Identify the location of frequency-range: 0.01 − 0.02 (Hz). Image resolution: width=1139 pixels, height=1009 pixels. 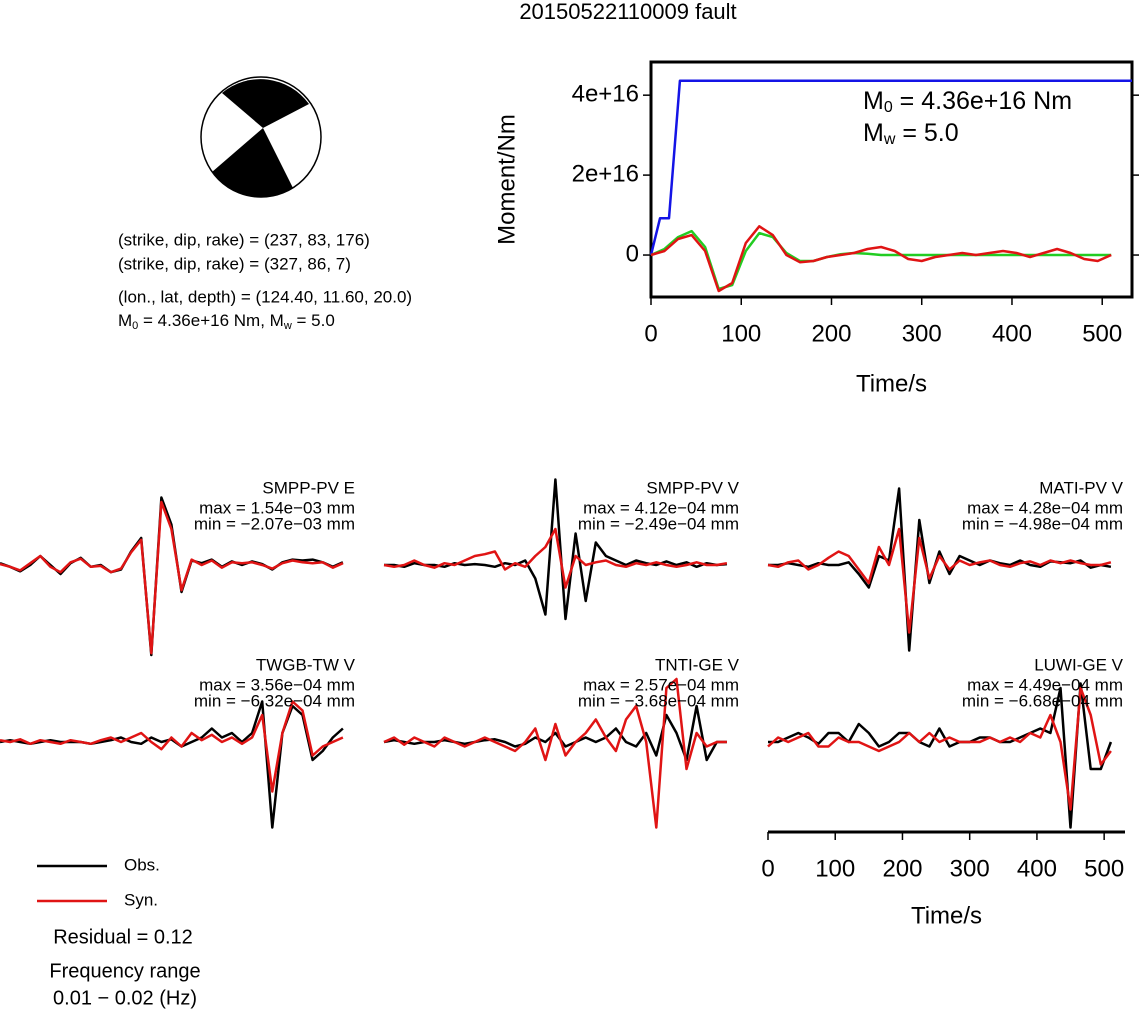
(125, 998).